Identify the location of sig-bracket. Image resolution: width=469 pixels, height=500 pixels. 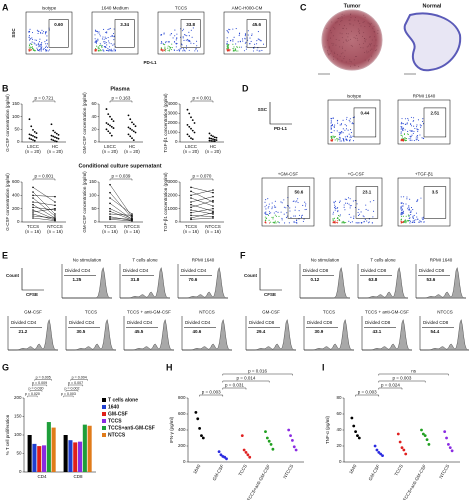
(234, 388).